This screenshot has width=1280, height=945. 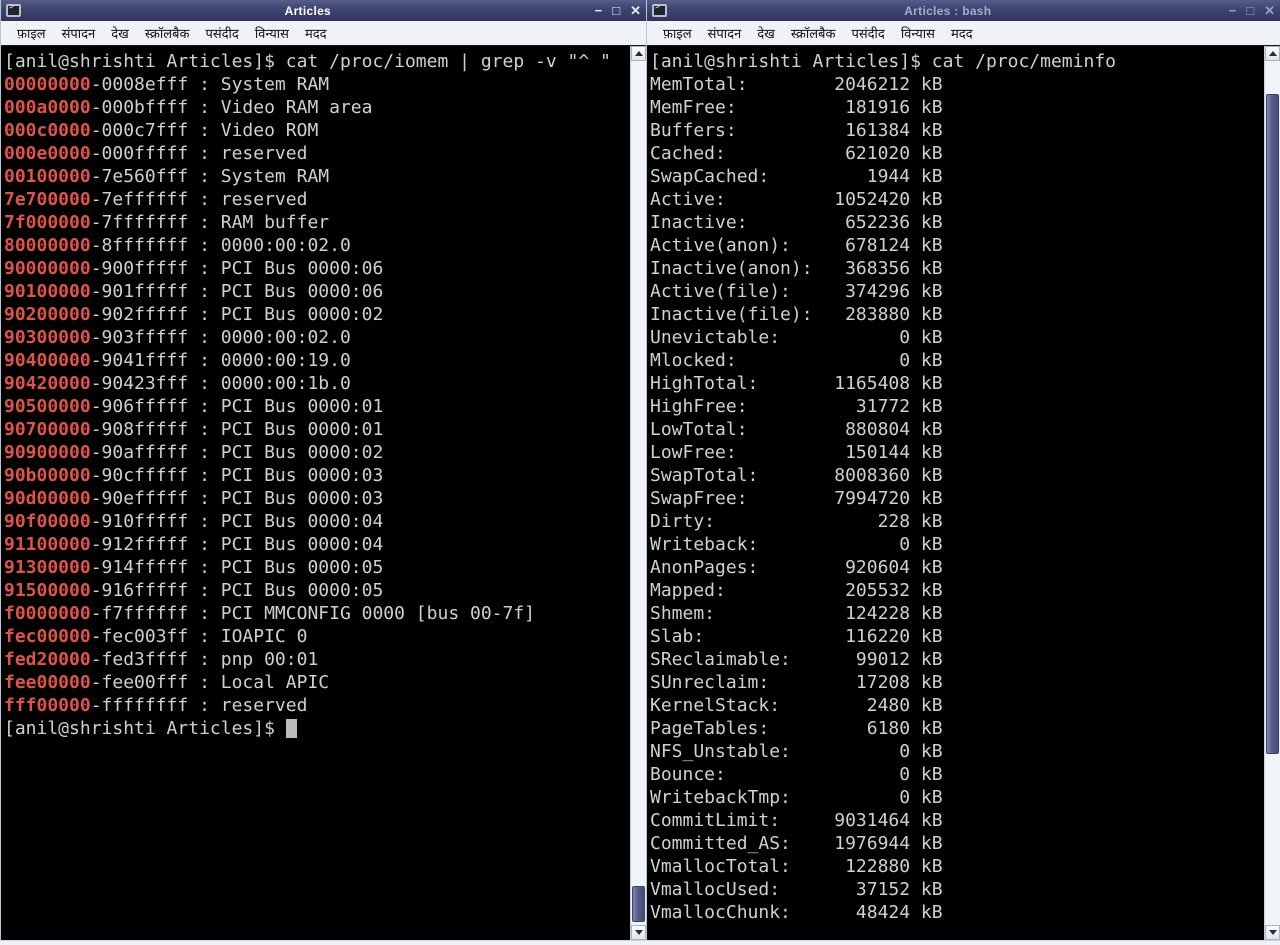 What do you see at coordinates (796, 130) in the screenshot?
I see `terminal-line: Buffers: 161384 kB` at bounding box center [796, 130].